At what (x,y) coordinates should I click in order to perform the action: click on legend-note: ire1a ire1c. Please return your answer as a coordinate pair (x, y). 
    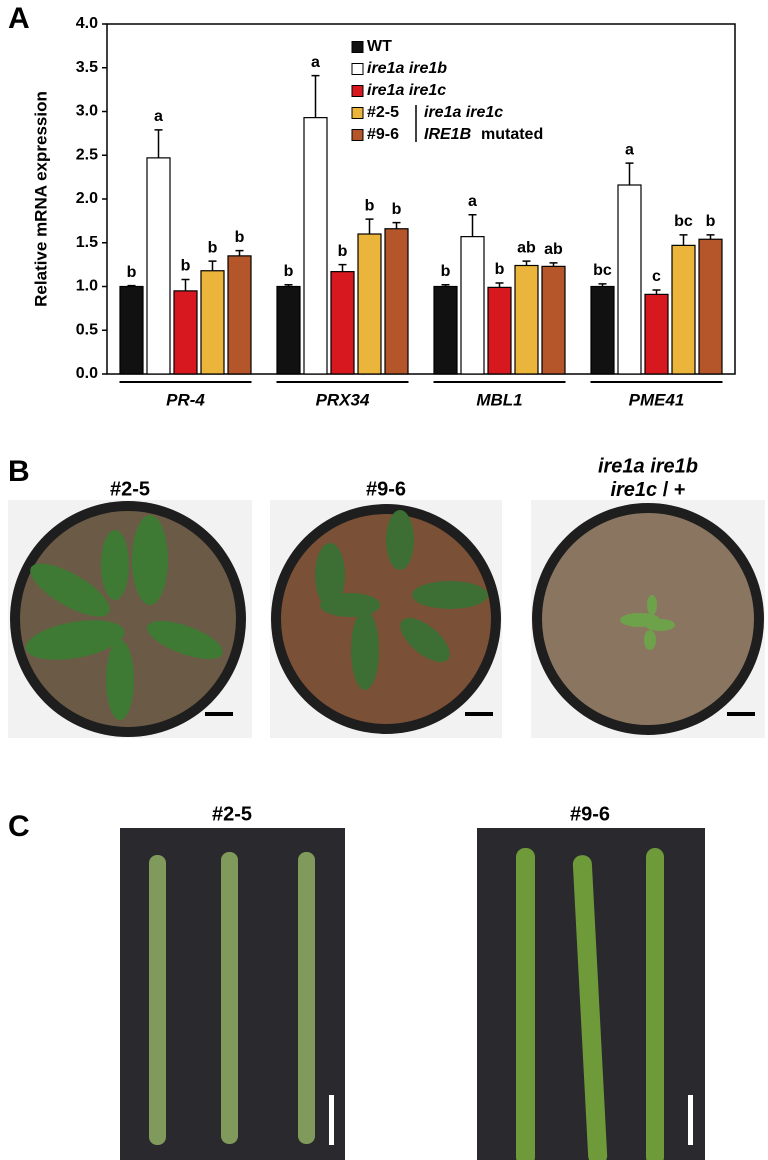
    Looking at the image, I should click on (463, 112).